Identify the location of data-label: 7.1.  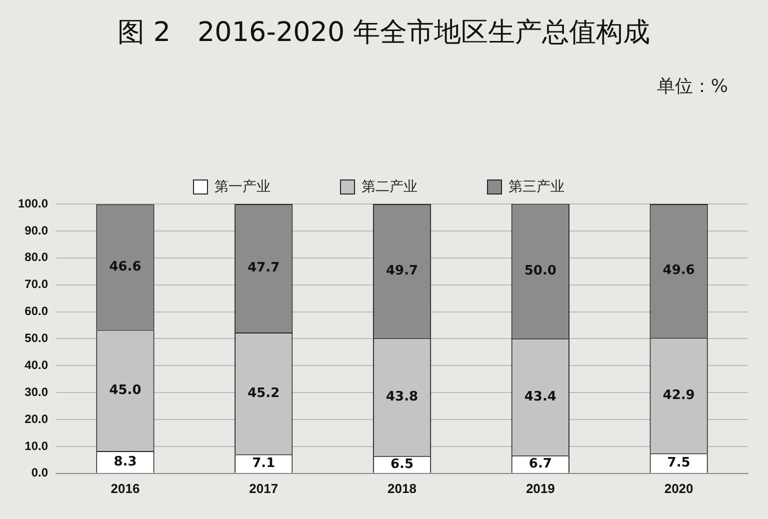
(264, 463).